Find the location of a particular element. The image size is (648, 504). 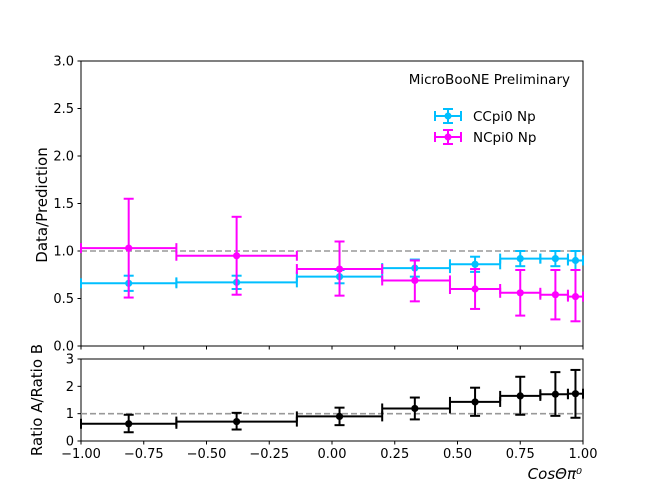

top-y-axis-label: Data/Prediction is located at coordinates (42, 204).